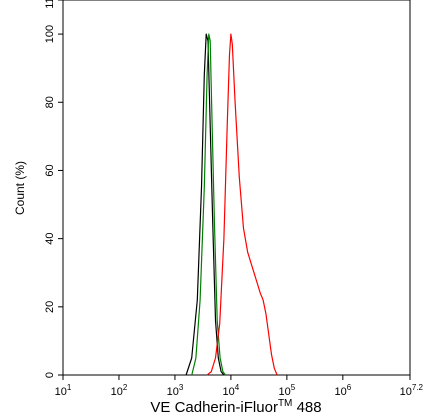 This screenshot has width=425, height=417. Describe the element at coordinates (50, 307) in the screenshot. I see `y-tick-label: 20` at that location.